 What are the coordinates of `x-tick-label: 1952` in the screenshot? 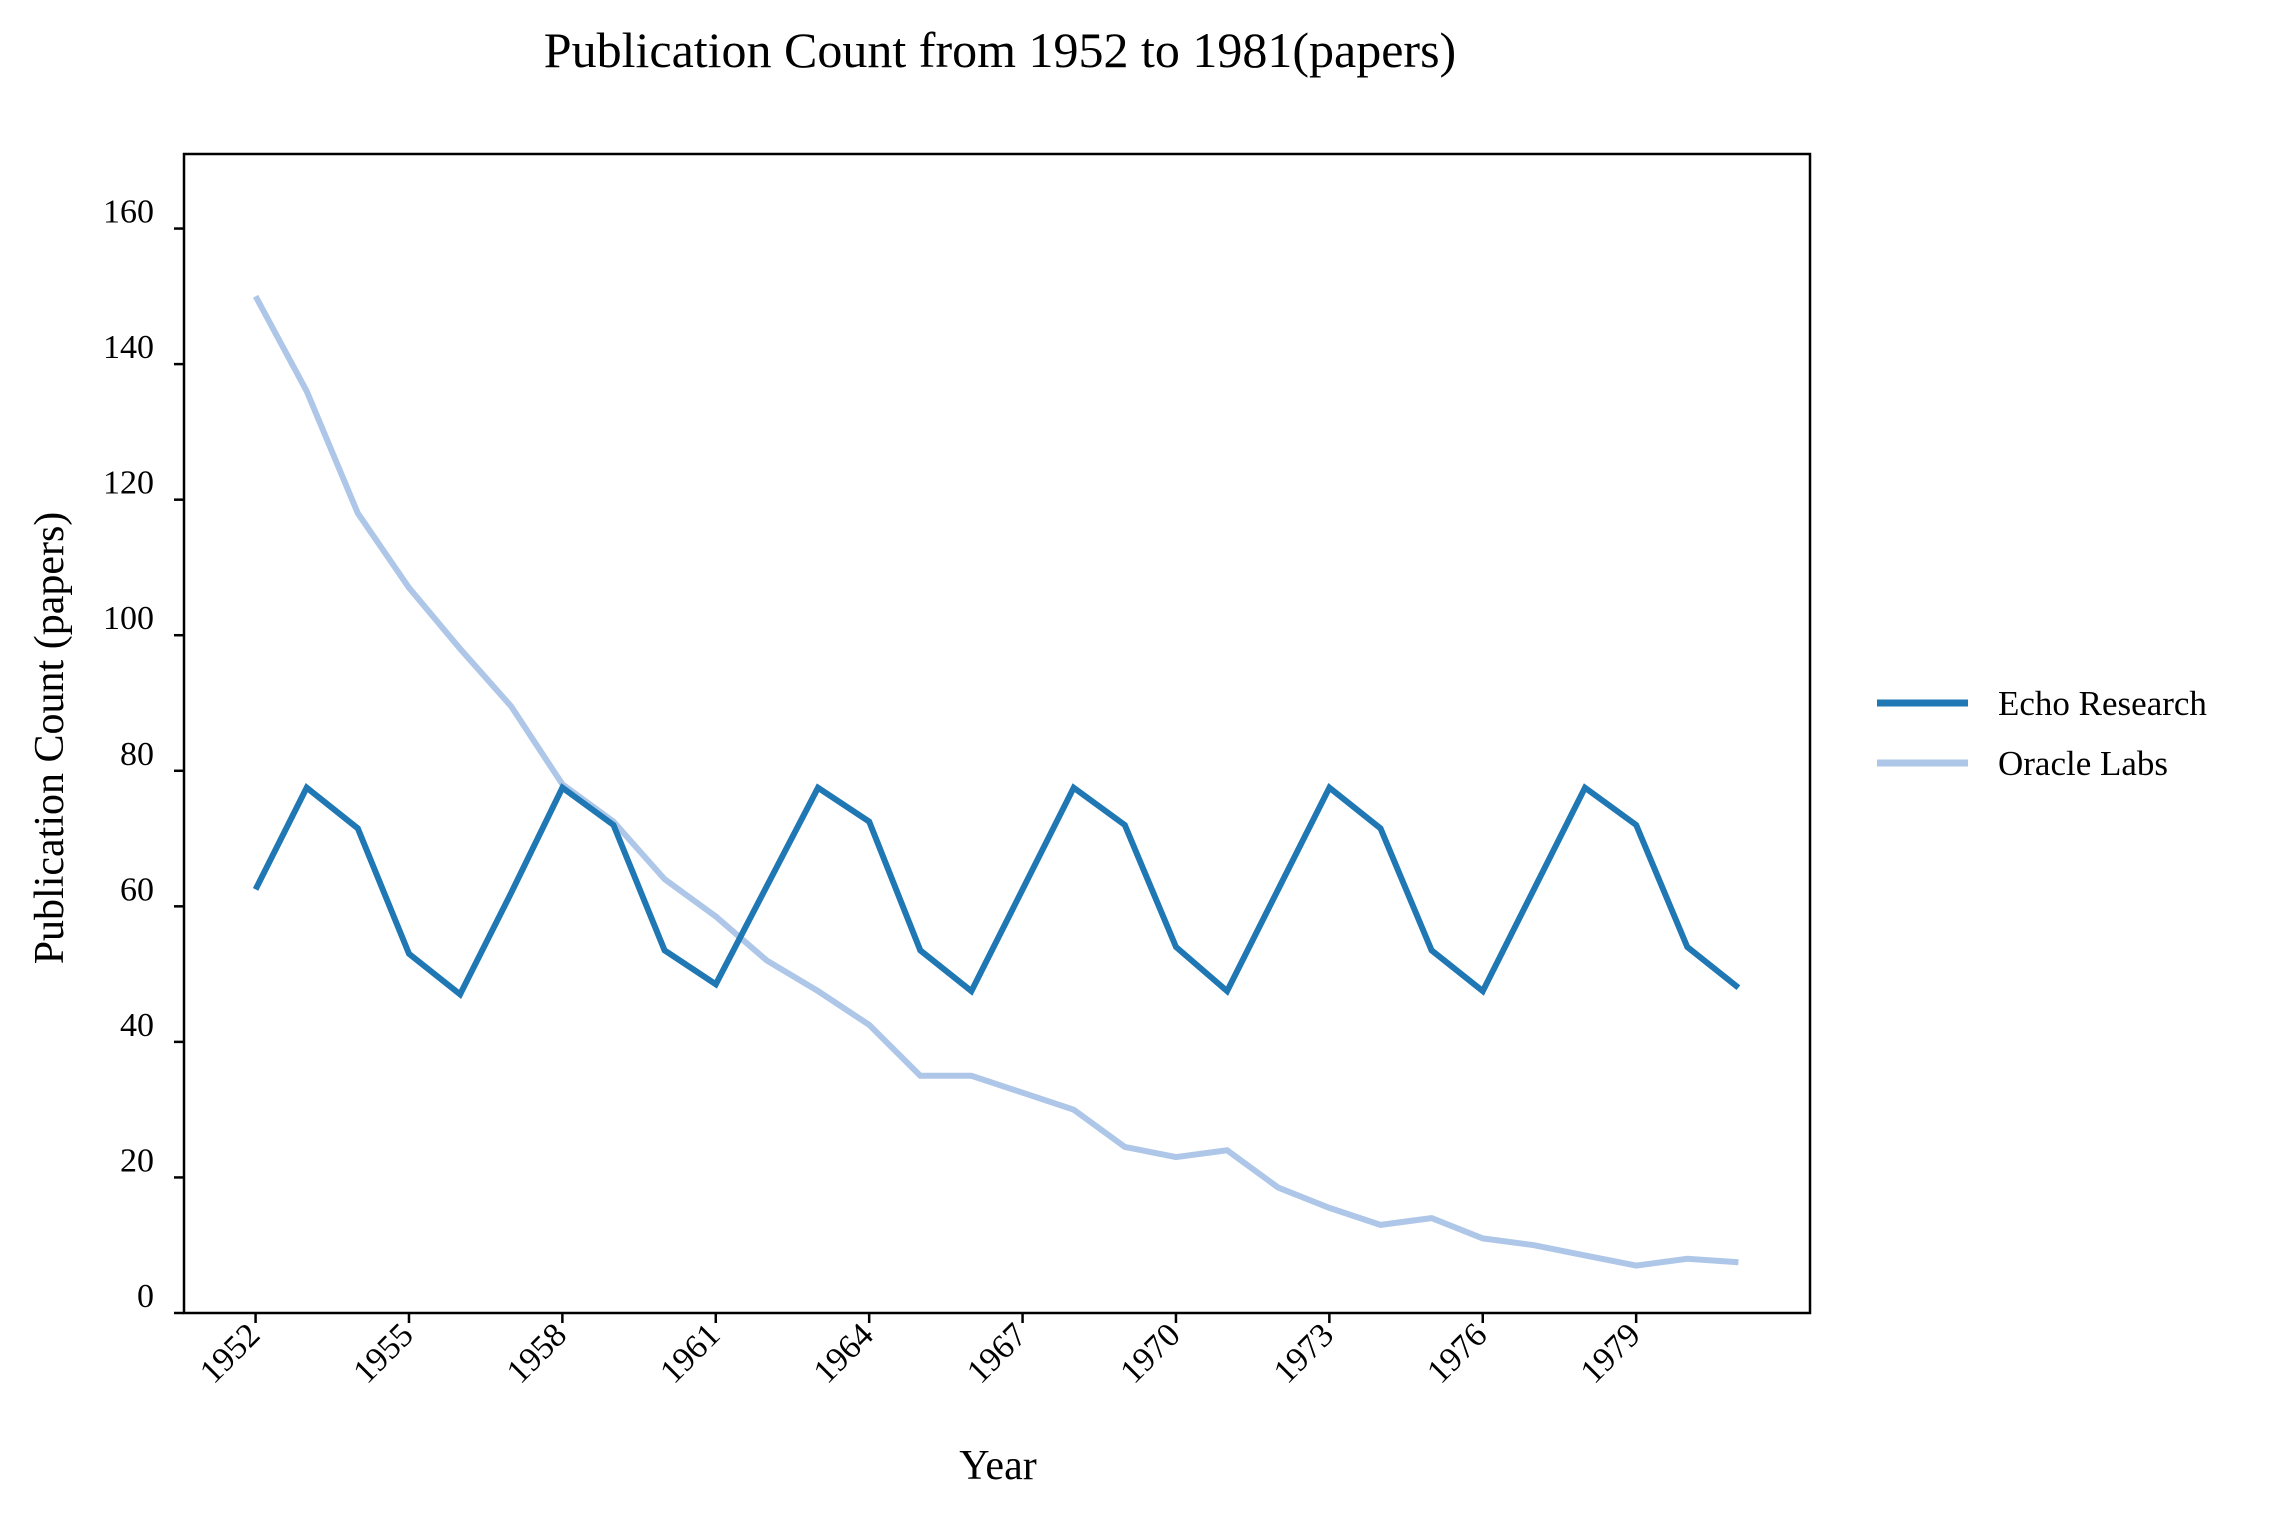 It's located at (230, 1353).